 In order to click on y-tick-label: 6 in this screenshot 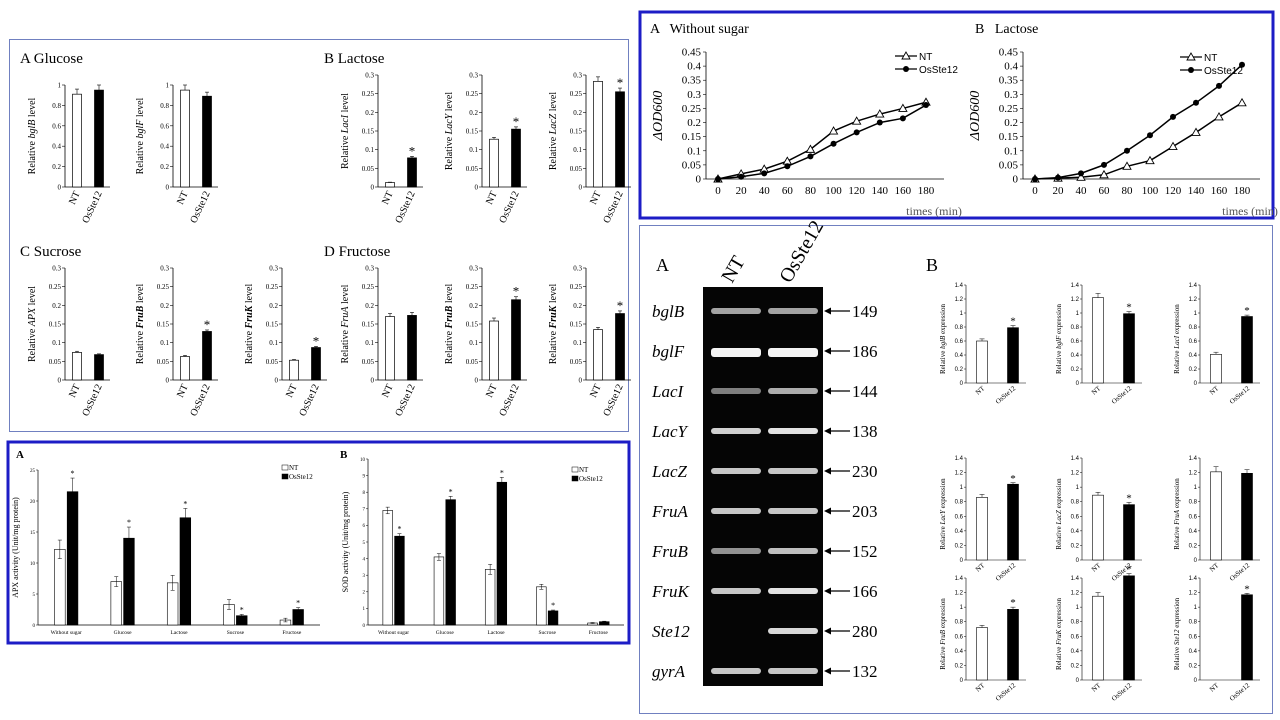, I will do `click(364, 526)`.